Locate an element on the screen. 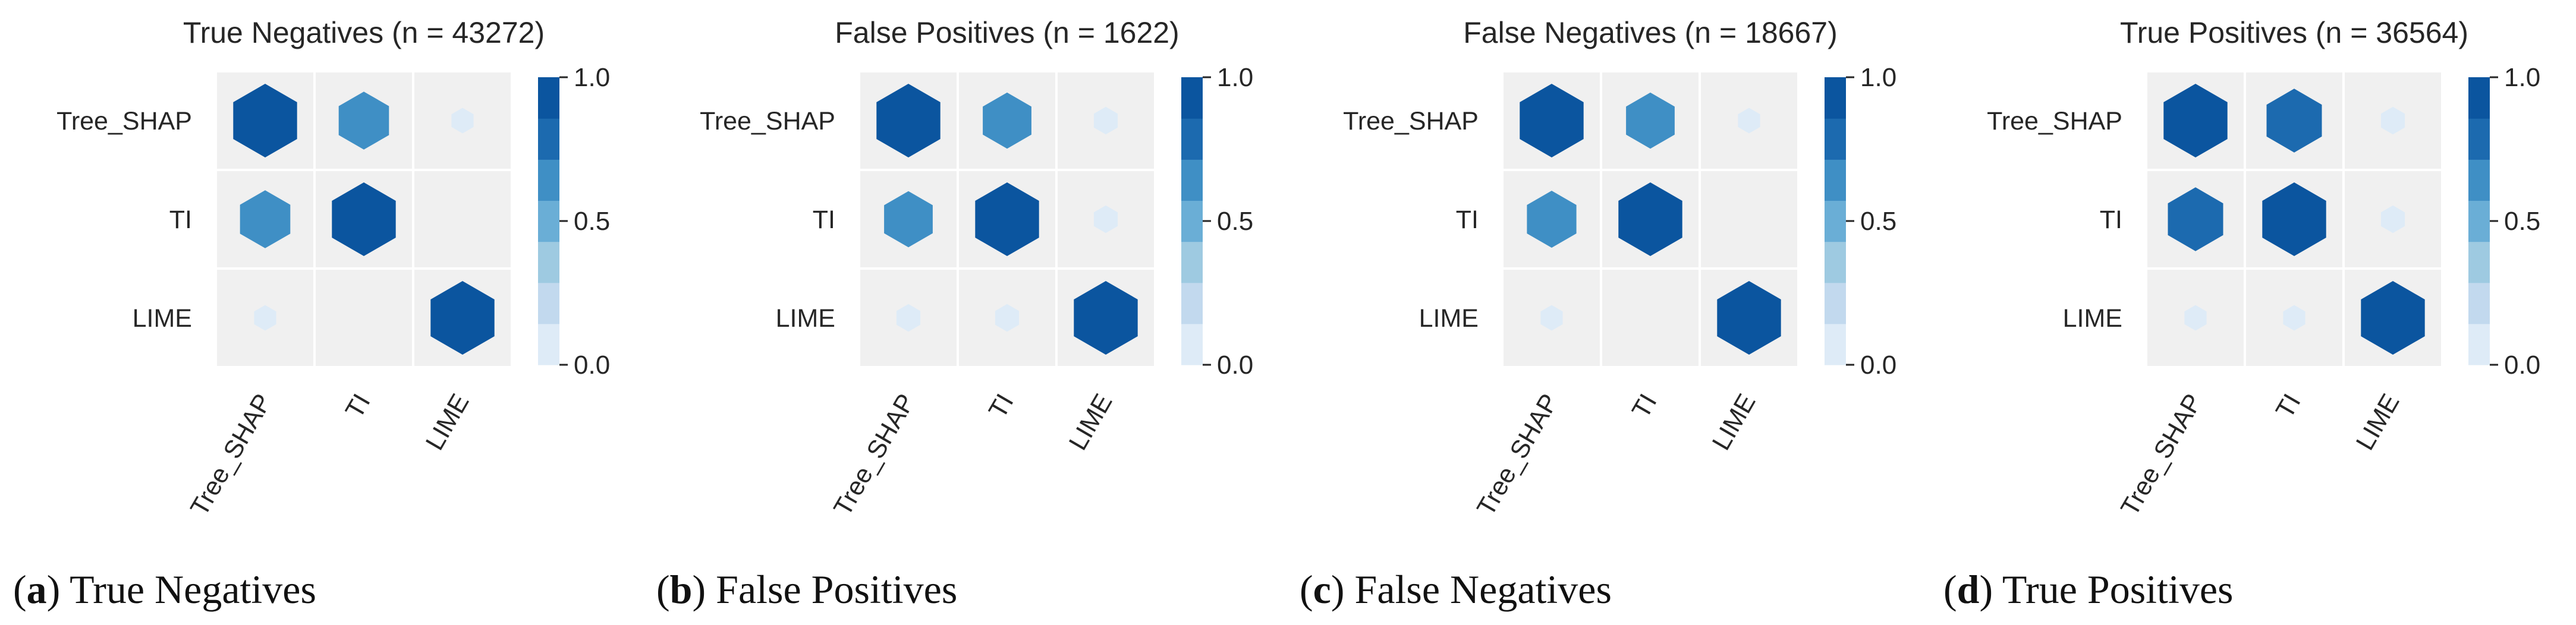  caption-letter: d is located at coordinates (1968, 589).